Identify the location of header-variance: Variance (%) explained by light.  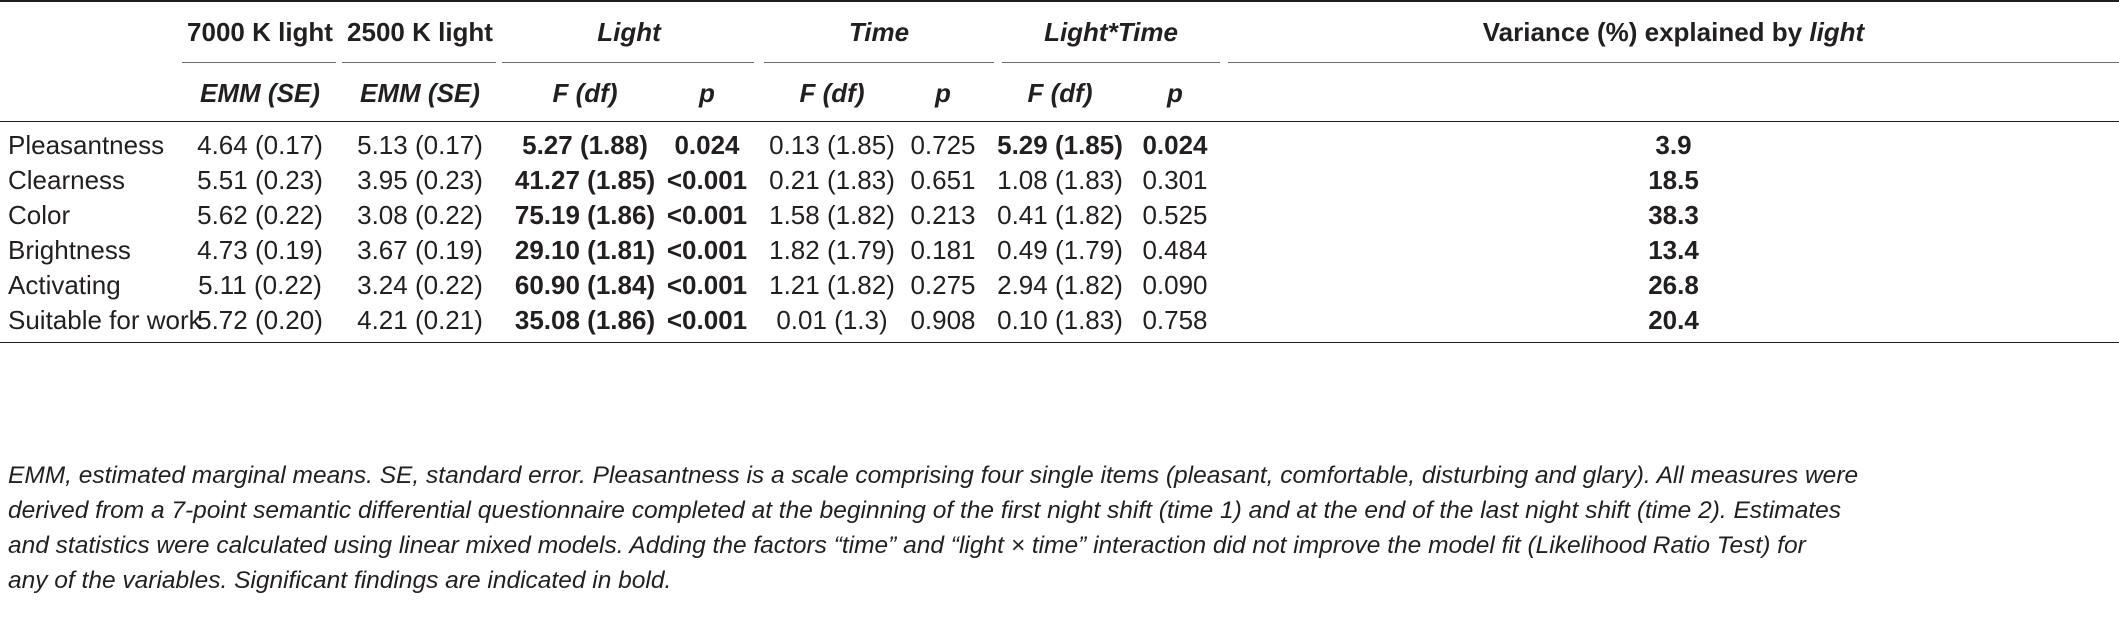
(1673, 32).